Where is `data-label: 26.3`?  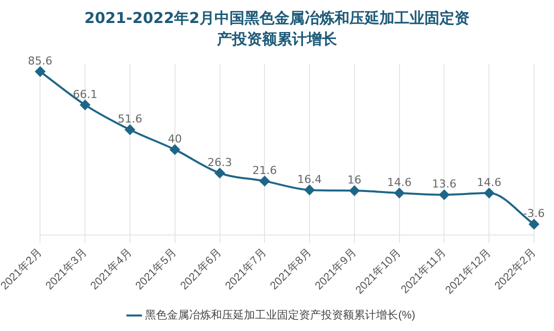 data-label: 26.3 is located at coordinates (220, 162).